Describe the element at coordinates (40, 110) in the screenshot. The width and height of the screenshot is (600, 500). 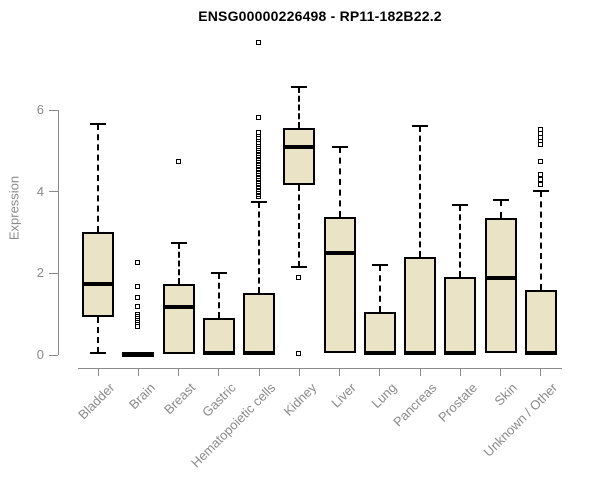
I see `y-tick-label: 6` at that location.